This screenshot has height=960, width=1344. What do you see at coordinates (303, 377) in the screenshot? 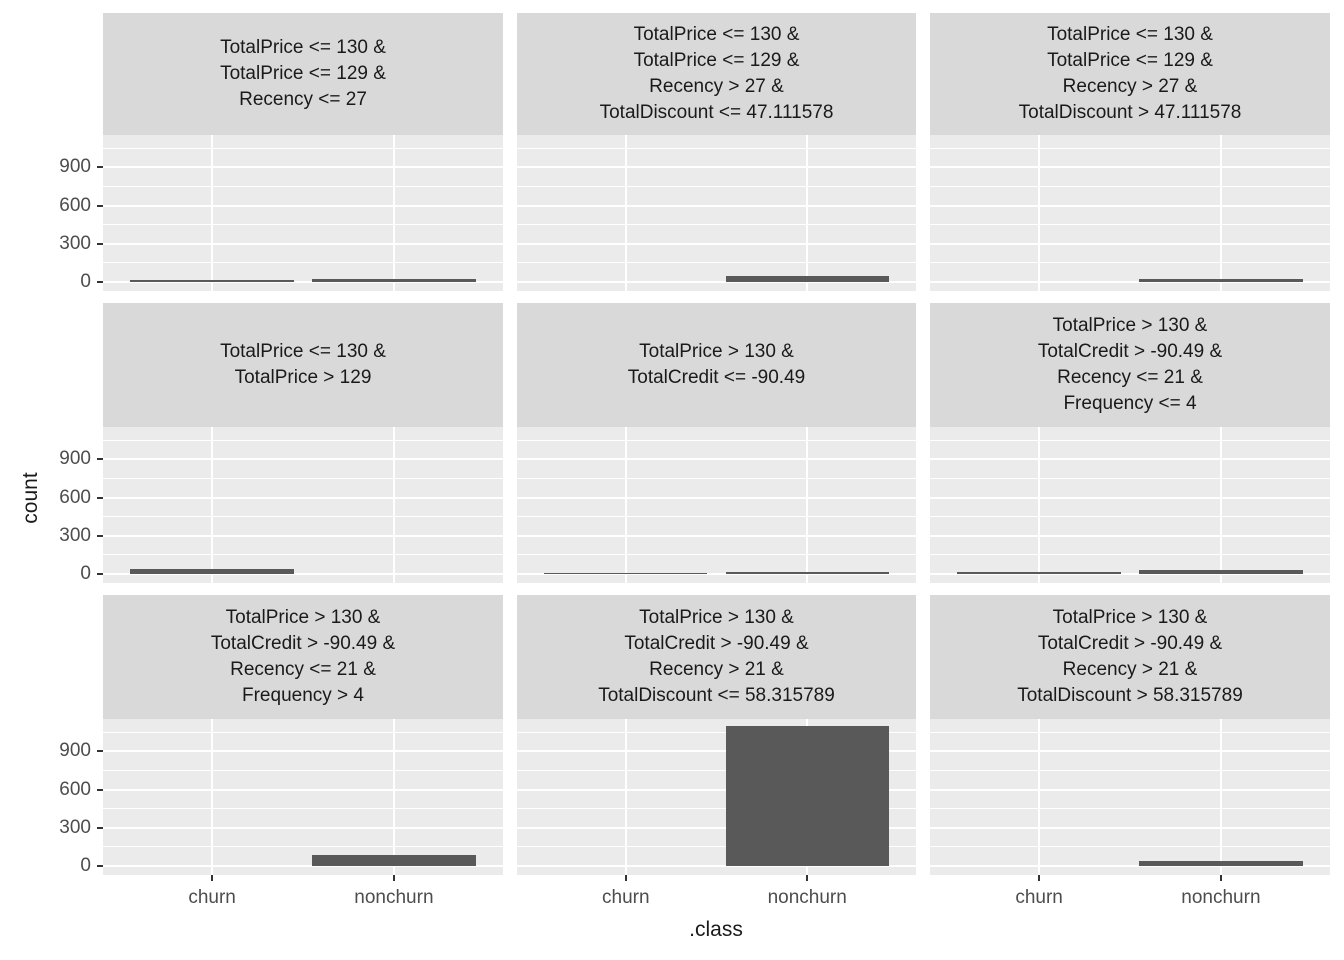
I see `facet-strip-line: TotalPrice > 129` at bounding box center [303, 377].